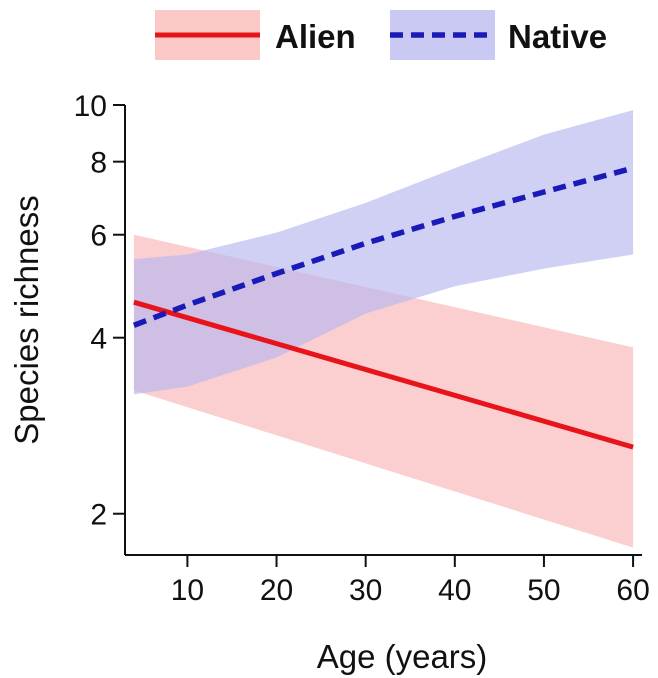  What do you see at coordinates (255, 35) in the screenshot?
I see `legend-item-alien: Alien` at bounding box center [255, 35].